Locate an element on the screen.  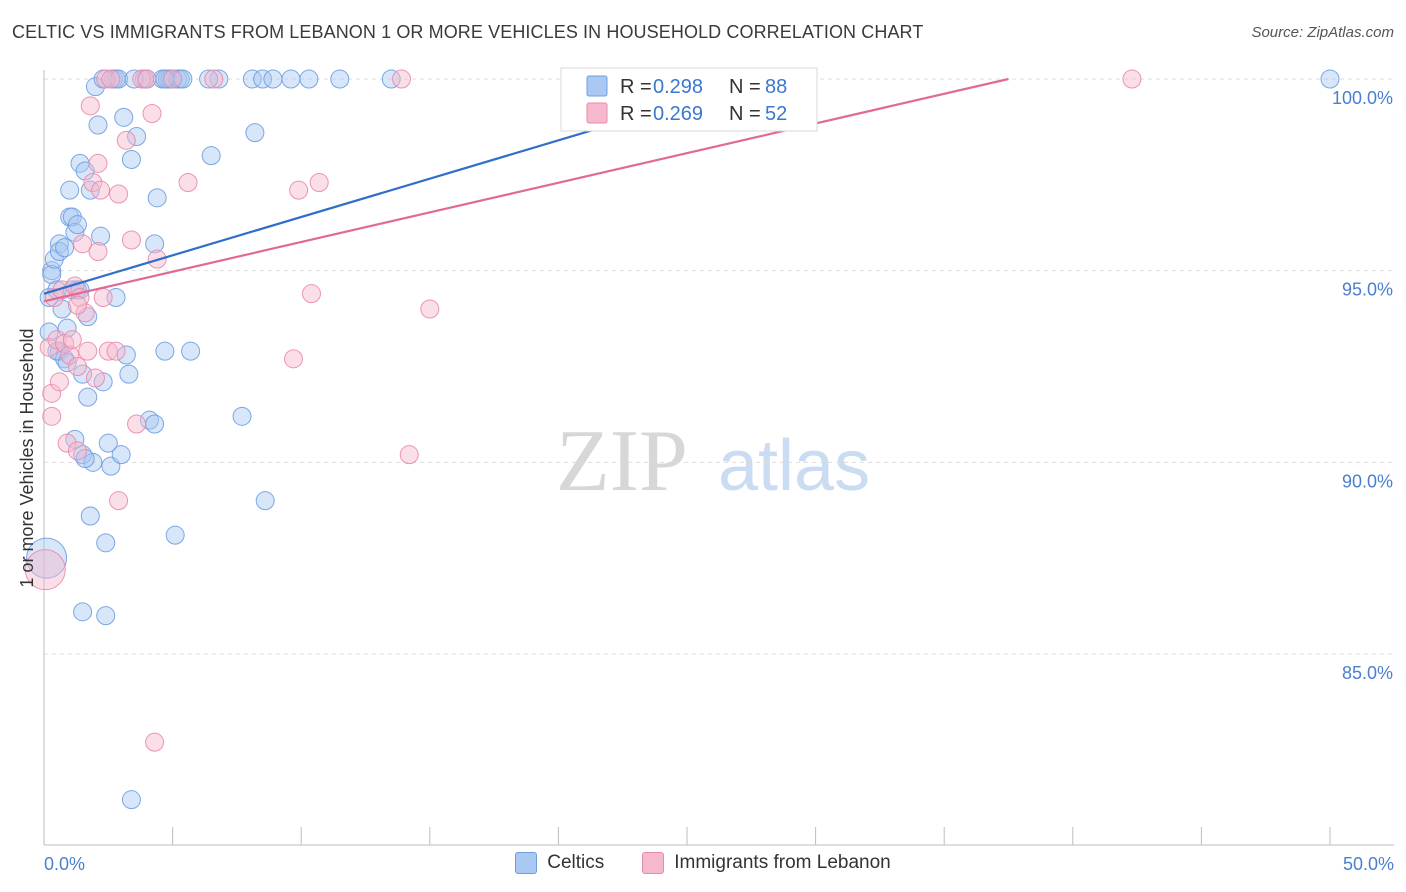
y-tick-label-2: 95.0% is located at coordinates (1367, 290).